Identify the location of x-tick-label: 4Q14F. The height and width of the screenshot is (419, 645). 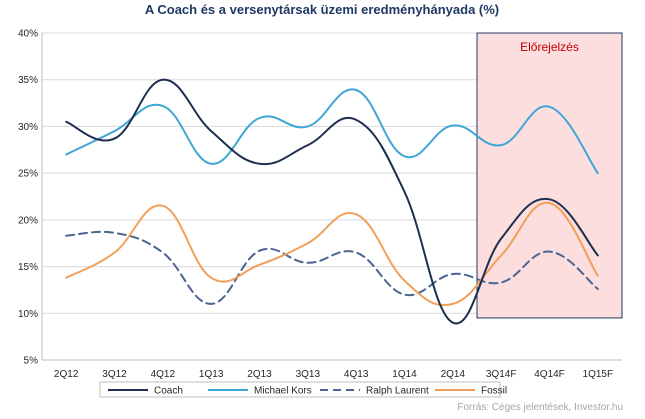
(549, 374).